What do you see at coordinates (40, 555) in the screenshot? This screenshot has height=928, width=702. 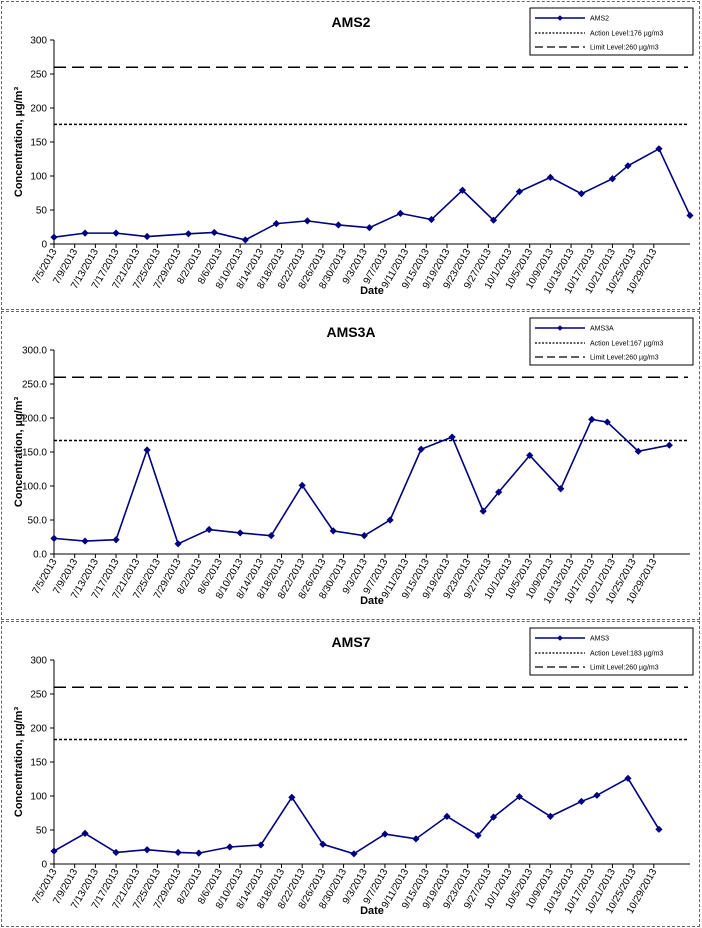 I see `y-tick-label: 0.0` at bounding box center [40, 555].